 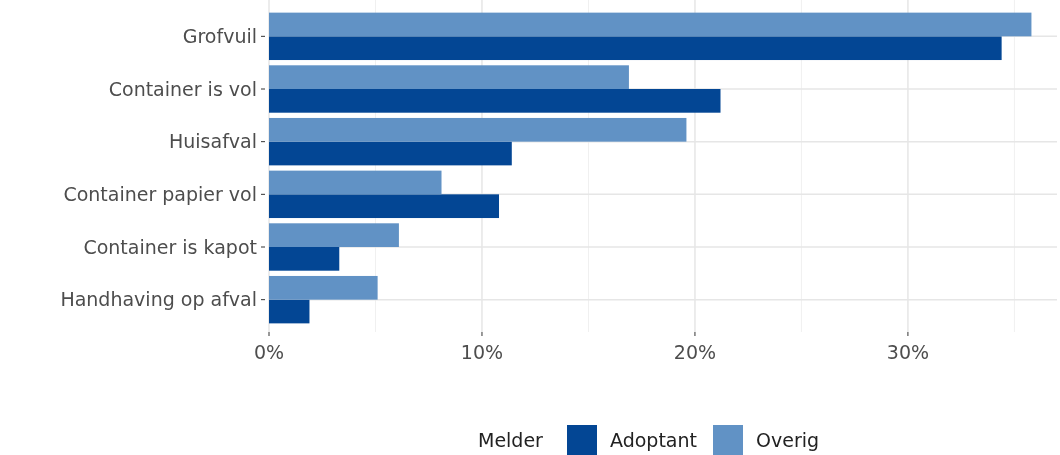 I want to click on x-tick-label: 20%, so click(x=695, y=351).